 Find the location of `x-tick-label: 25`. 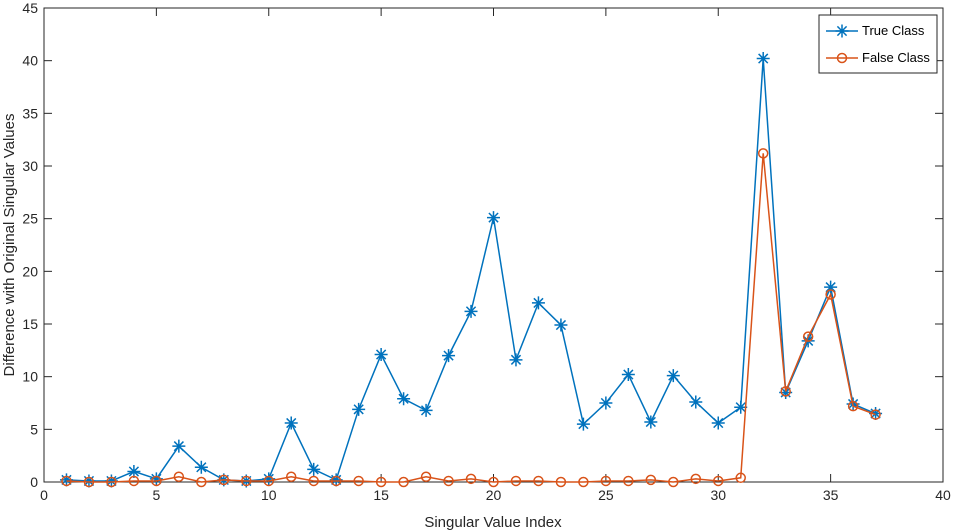

x-tick-label: 25 is located at coordinates (606, 495).